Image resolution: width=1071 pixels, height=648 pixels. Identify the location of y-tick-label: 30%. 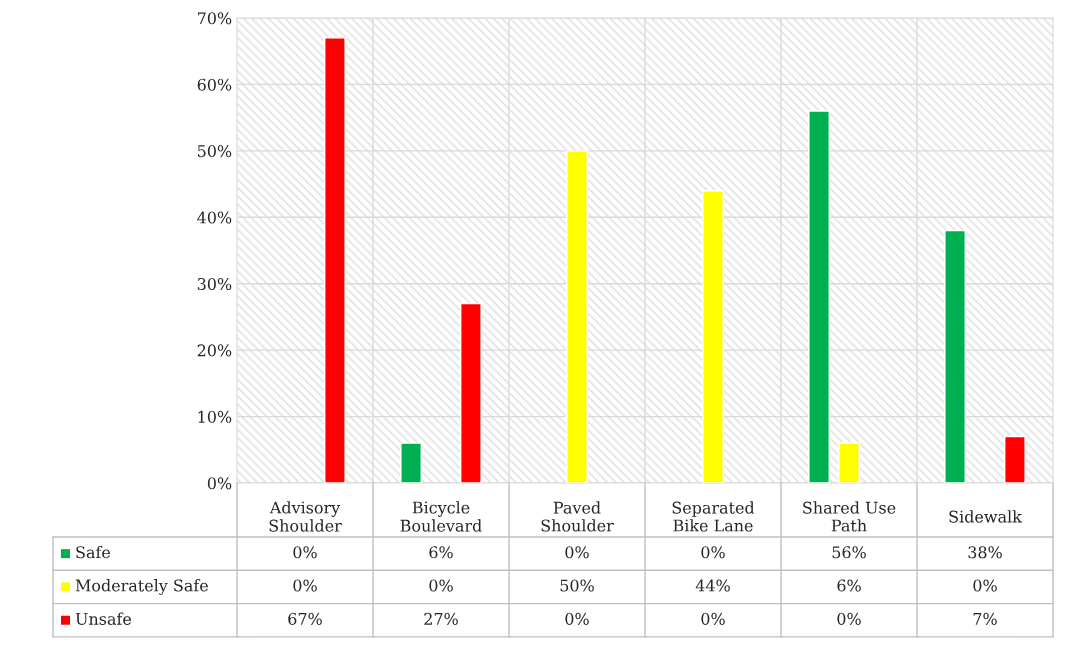
(214, 284).